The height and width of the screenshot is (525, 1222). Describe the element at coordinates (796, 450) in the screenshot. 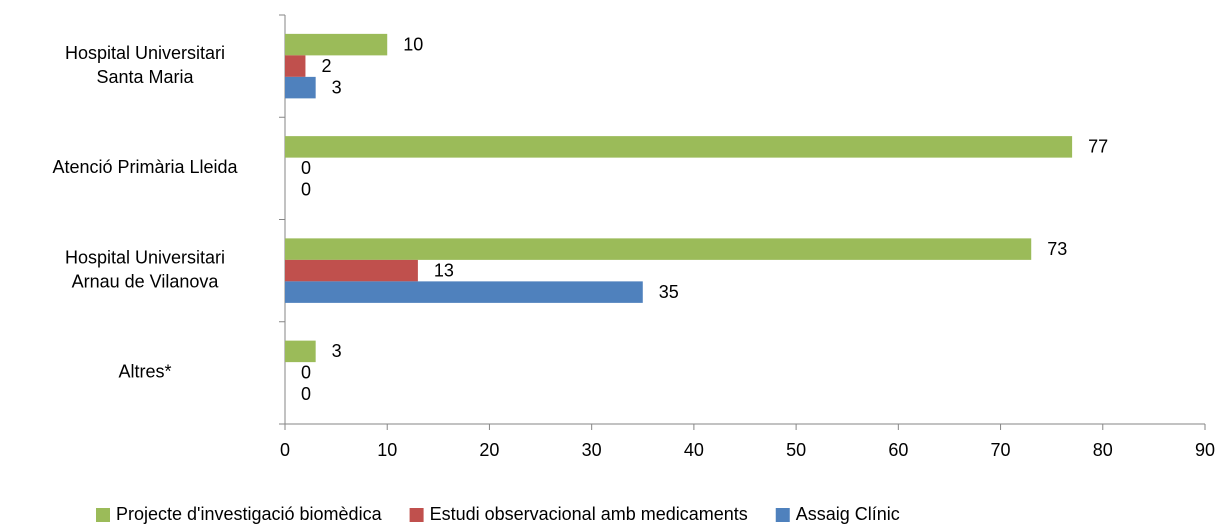

I see `x-tick-label: 50` at that location.